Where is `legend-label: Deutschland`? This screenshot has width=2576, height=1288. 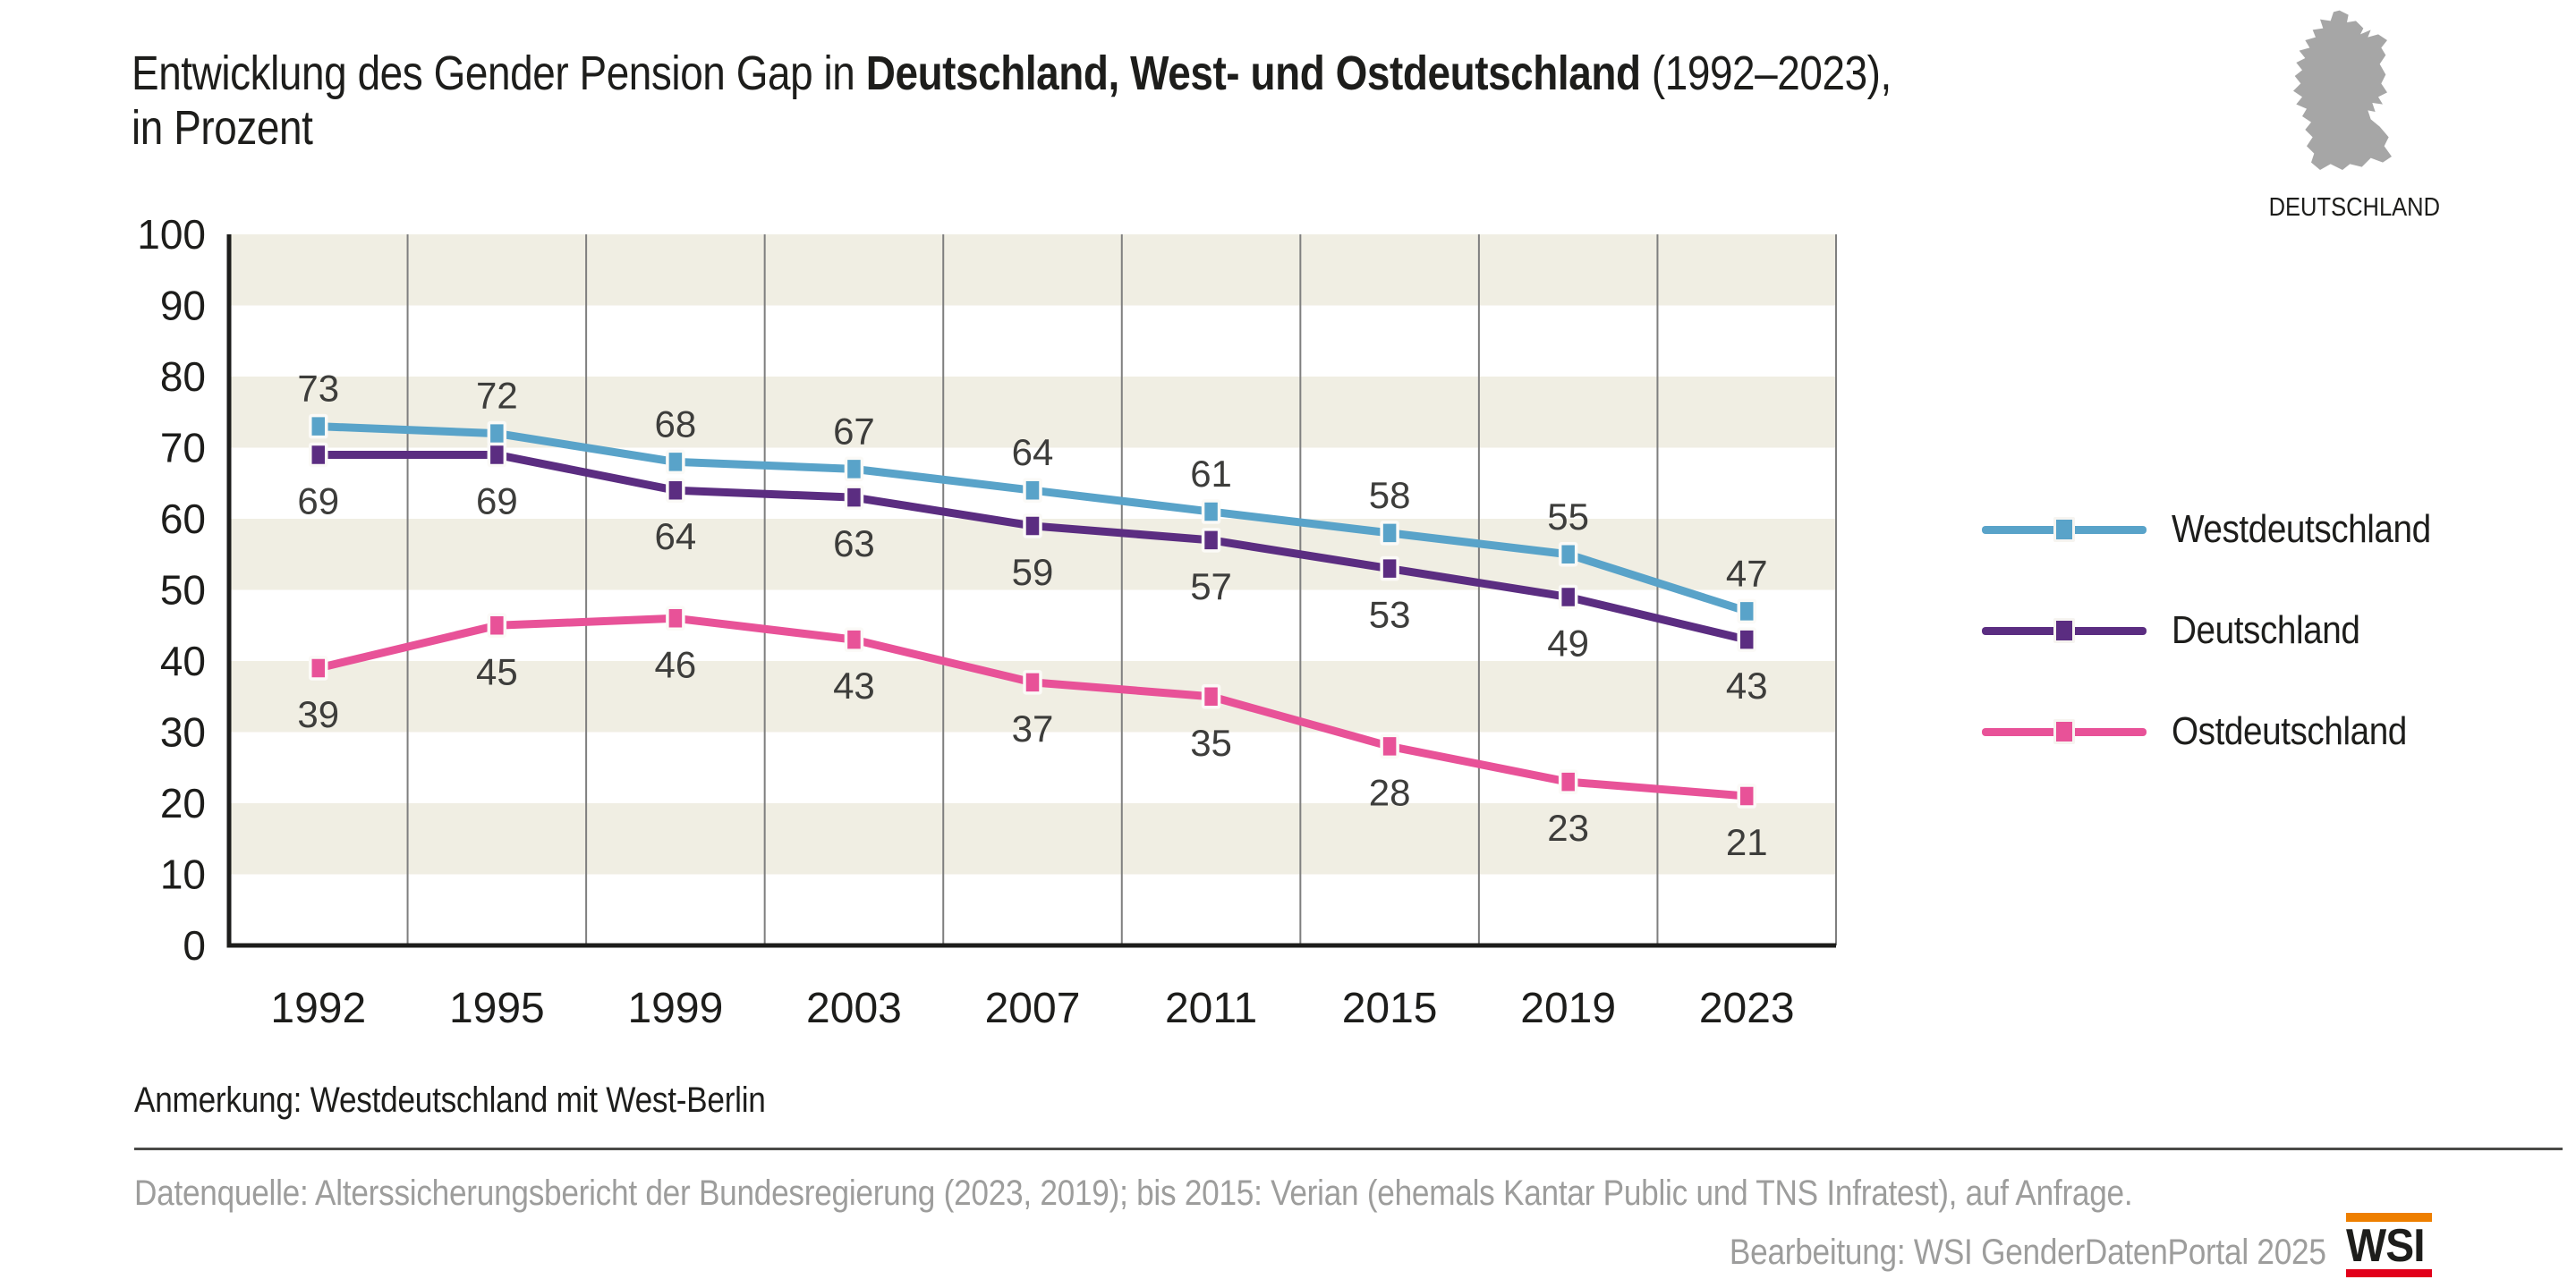
legend-label: Deutschland is located at coordinates (2266, 630).